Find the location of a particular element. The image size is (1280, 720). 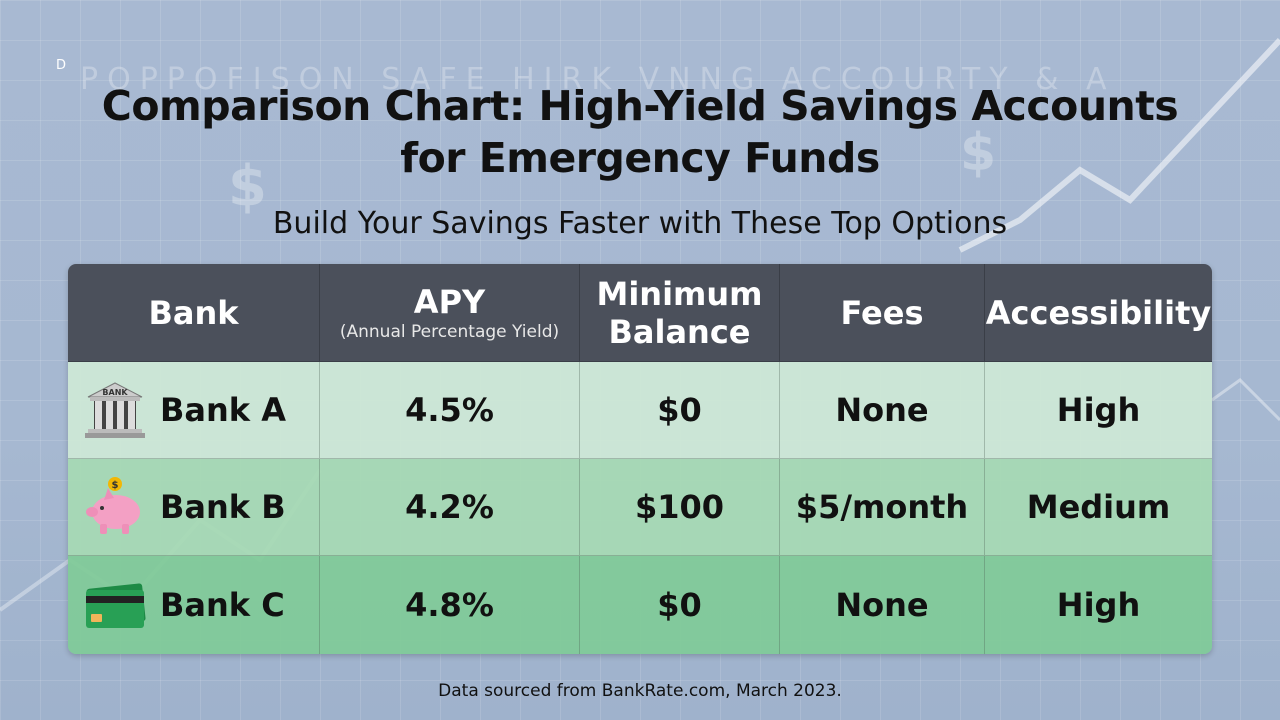

header-label: Fees is located at coordinates (882, 312).